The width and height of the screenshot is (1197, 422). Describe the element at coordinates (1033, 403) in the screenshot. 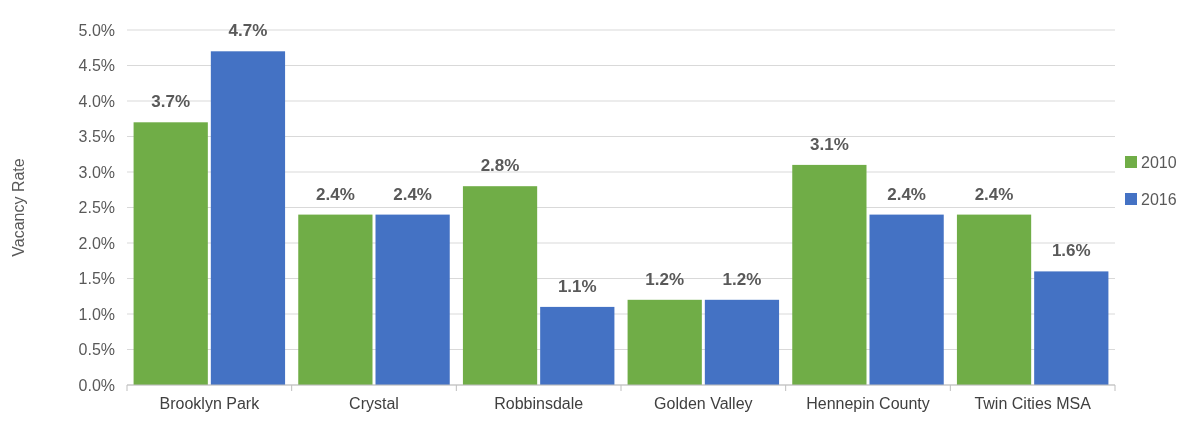

I see `x-tick-label: Twin Cities MSA` at that location.